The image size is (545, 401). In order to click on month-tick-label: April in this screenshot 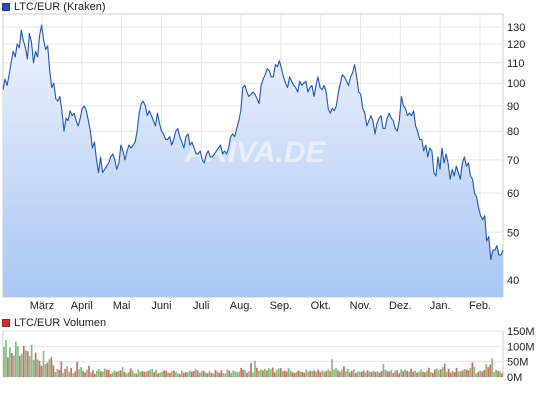, I will do `click(82, 306)`.